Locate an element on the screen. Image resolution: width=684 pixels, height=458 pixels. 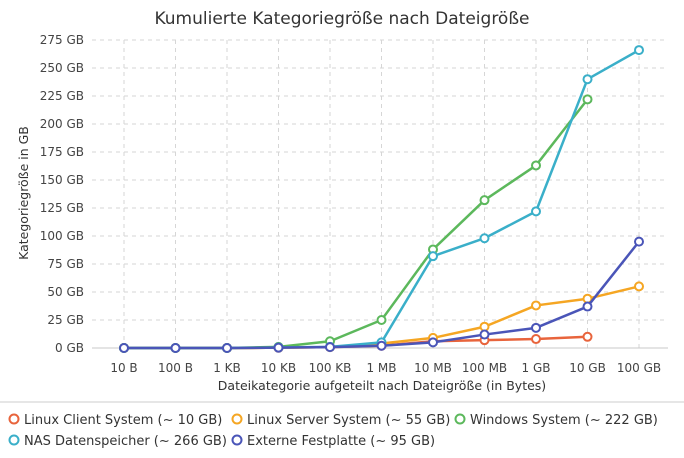
legend-item: NAS Datenspeicher (~ 266 GB) is located at coordinates (117, 441).